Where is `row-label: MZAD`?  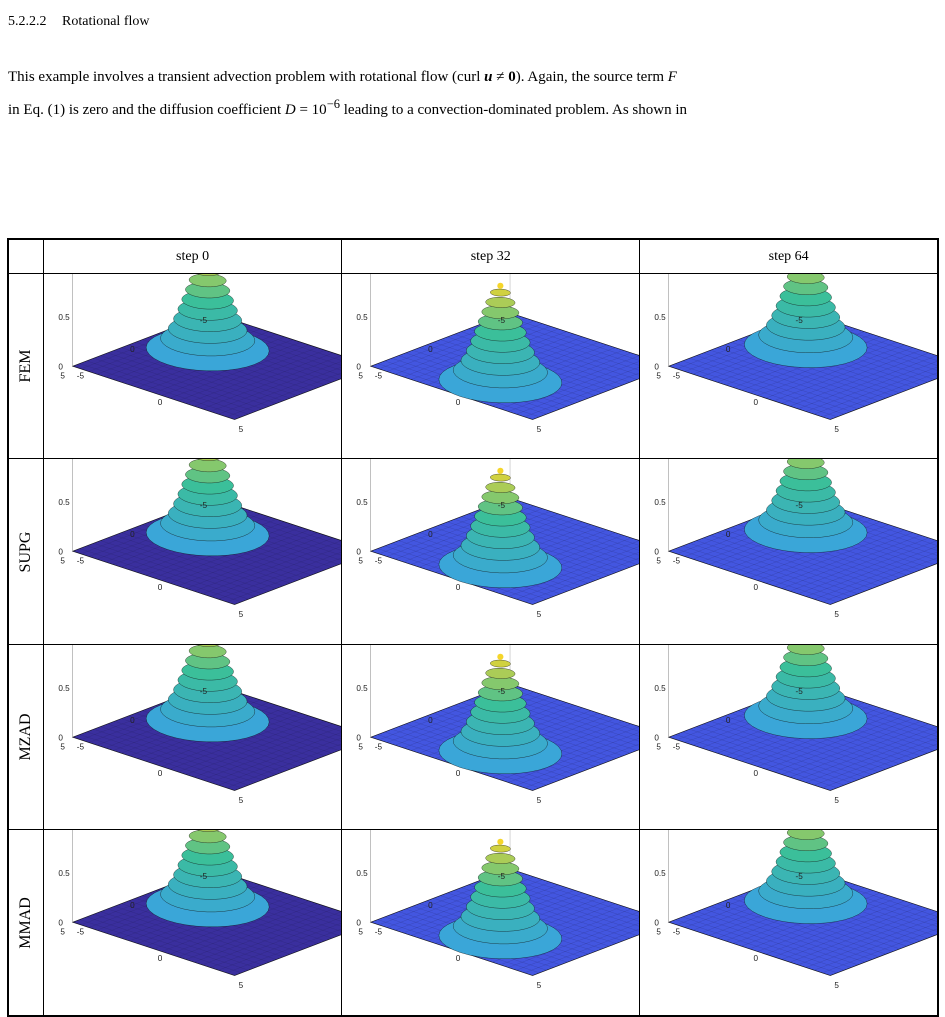 row-label: MZAD is located at coordinates (25, 737).